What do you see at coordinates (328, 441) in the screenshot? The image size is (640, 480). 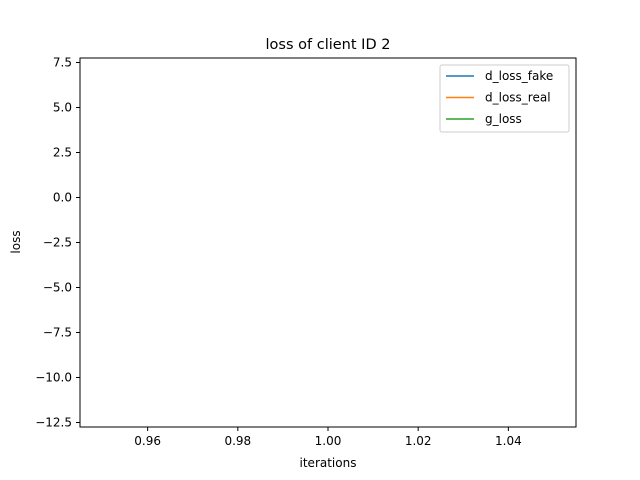 I see `x-tick-label: 1.00` at bounding box center [328, 441].